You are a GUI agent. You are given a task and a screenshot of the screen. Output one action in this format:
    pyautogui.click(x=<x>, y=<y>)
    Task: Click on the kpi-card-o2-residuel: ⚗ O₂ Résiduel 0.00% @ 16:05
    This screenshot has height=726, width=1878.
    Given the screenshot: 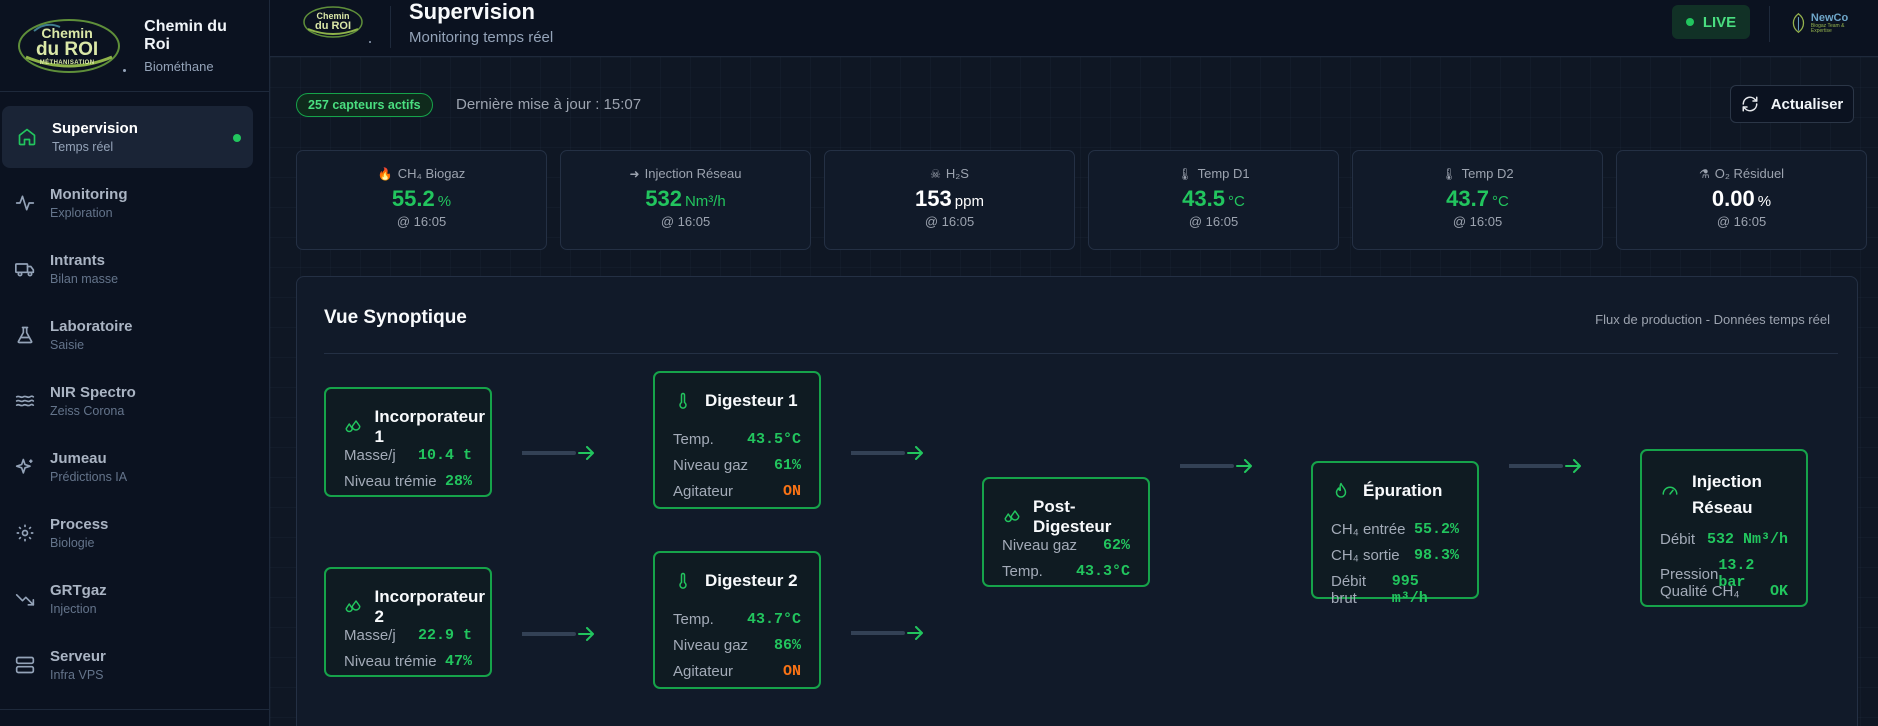 What is the action you would take?
    pyautogui.click(x=1741, y=200)
    